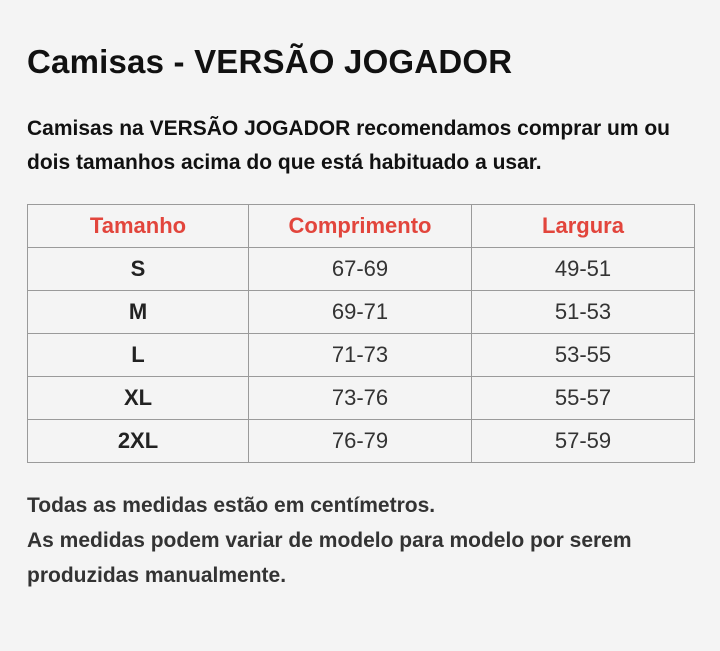 The width and height of the screenshot is (720, 651). What do you see at coordinates (583, 355) in the screenshot?
I see `width-cell: 53-55` at bounding box center [583, 355].